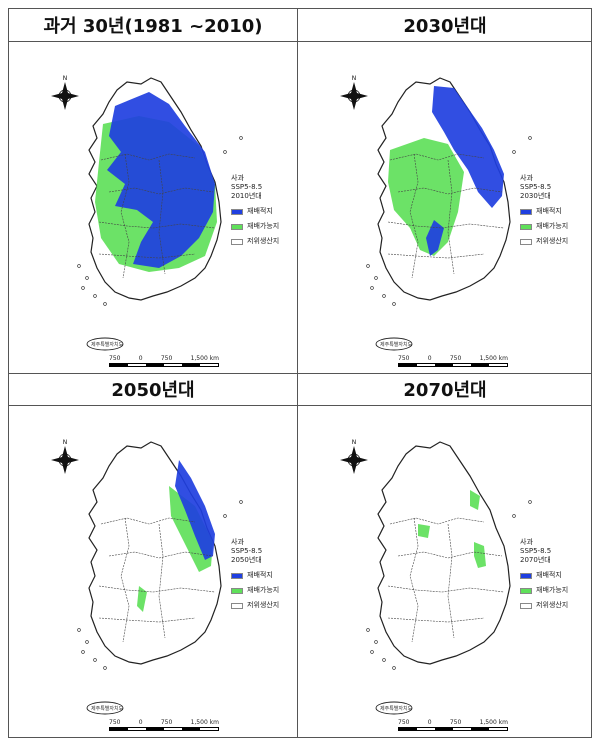 The height and width of the screenshot is (746, 600). Describe the element at coordinates (140, 722) in the screenshot. I see `scale-label: 0` at that location.